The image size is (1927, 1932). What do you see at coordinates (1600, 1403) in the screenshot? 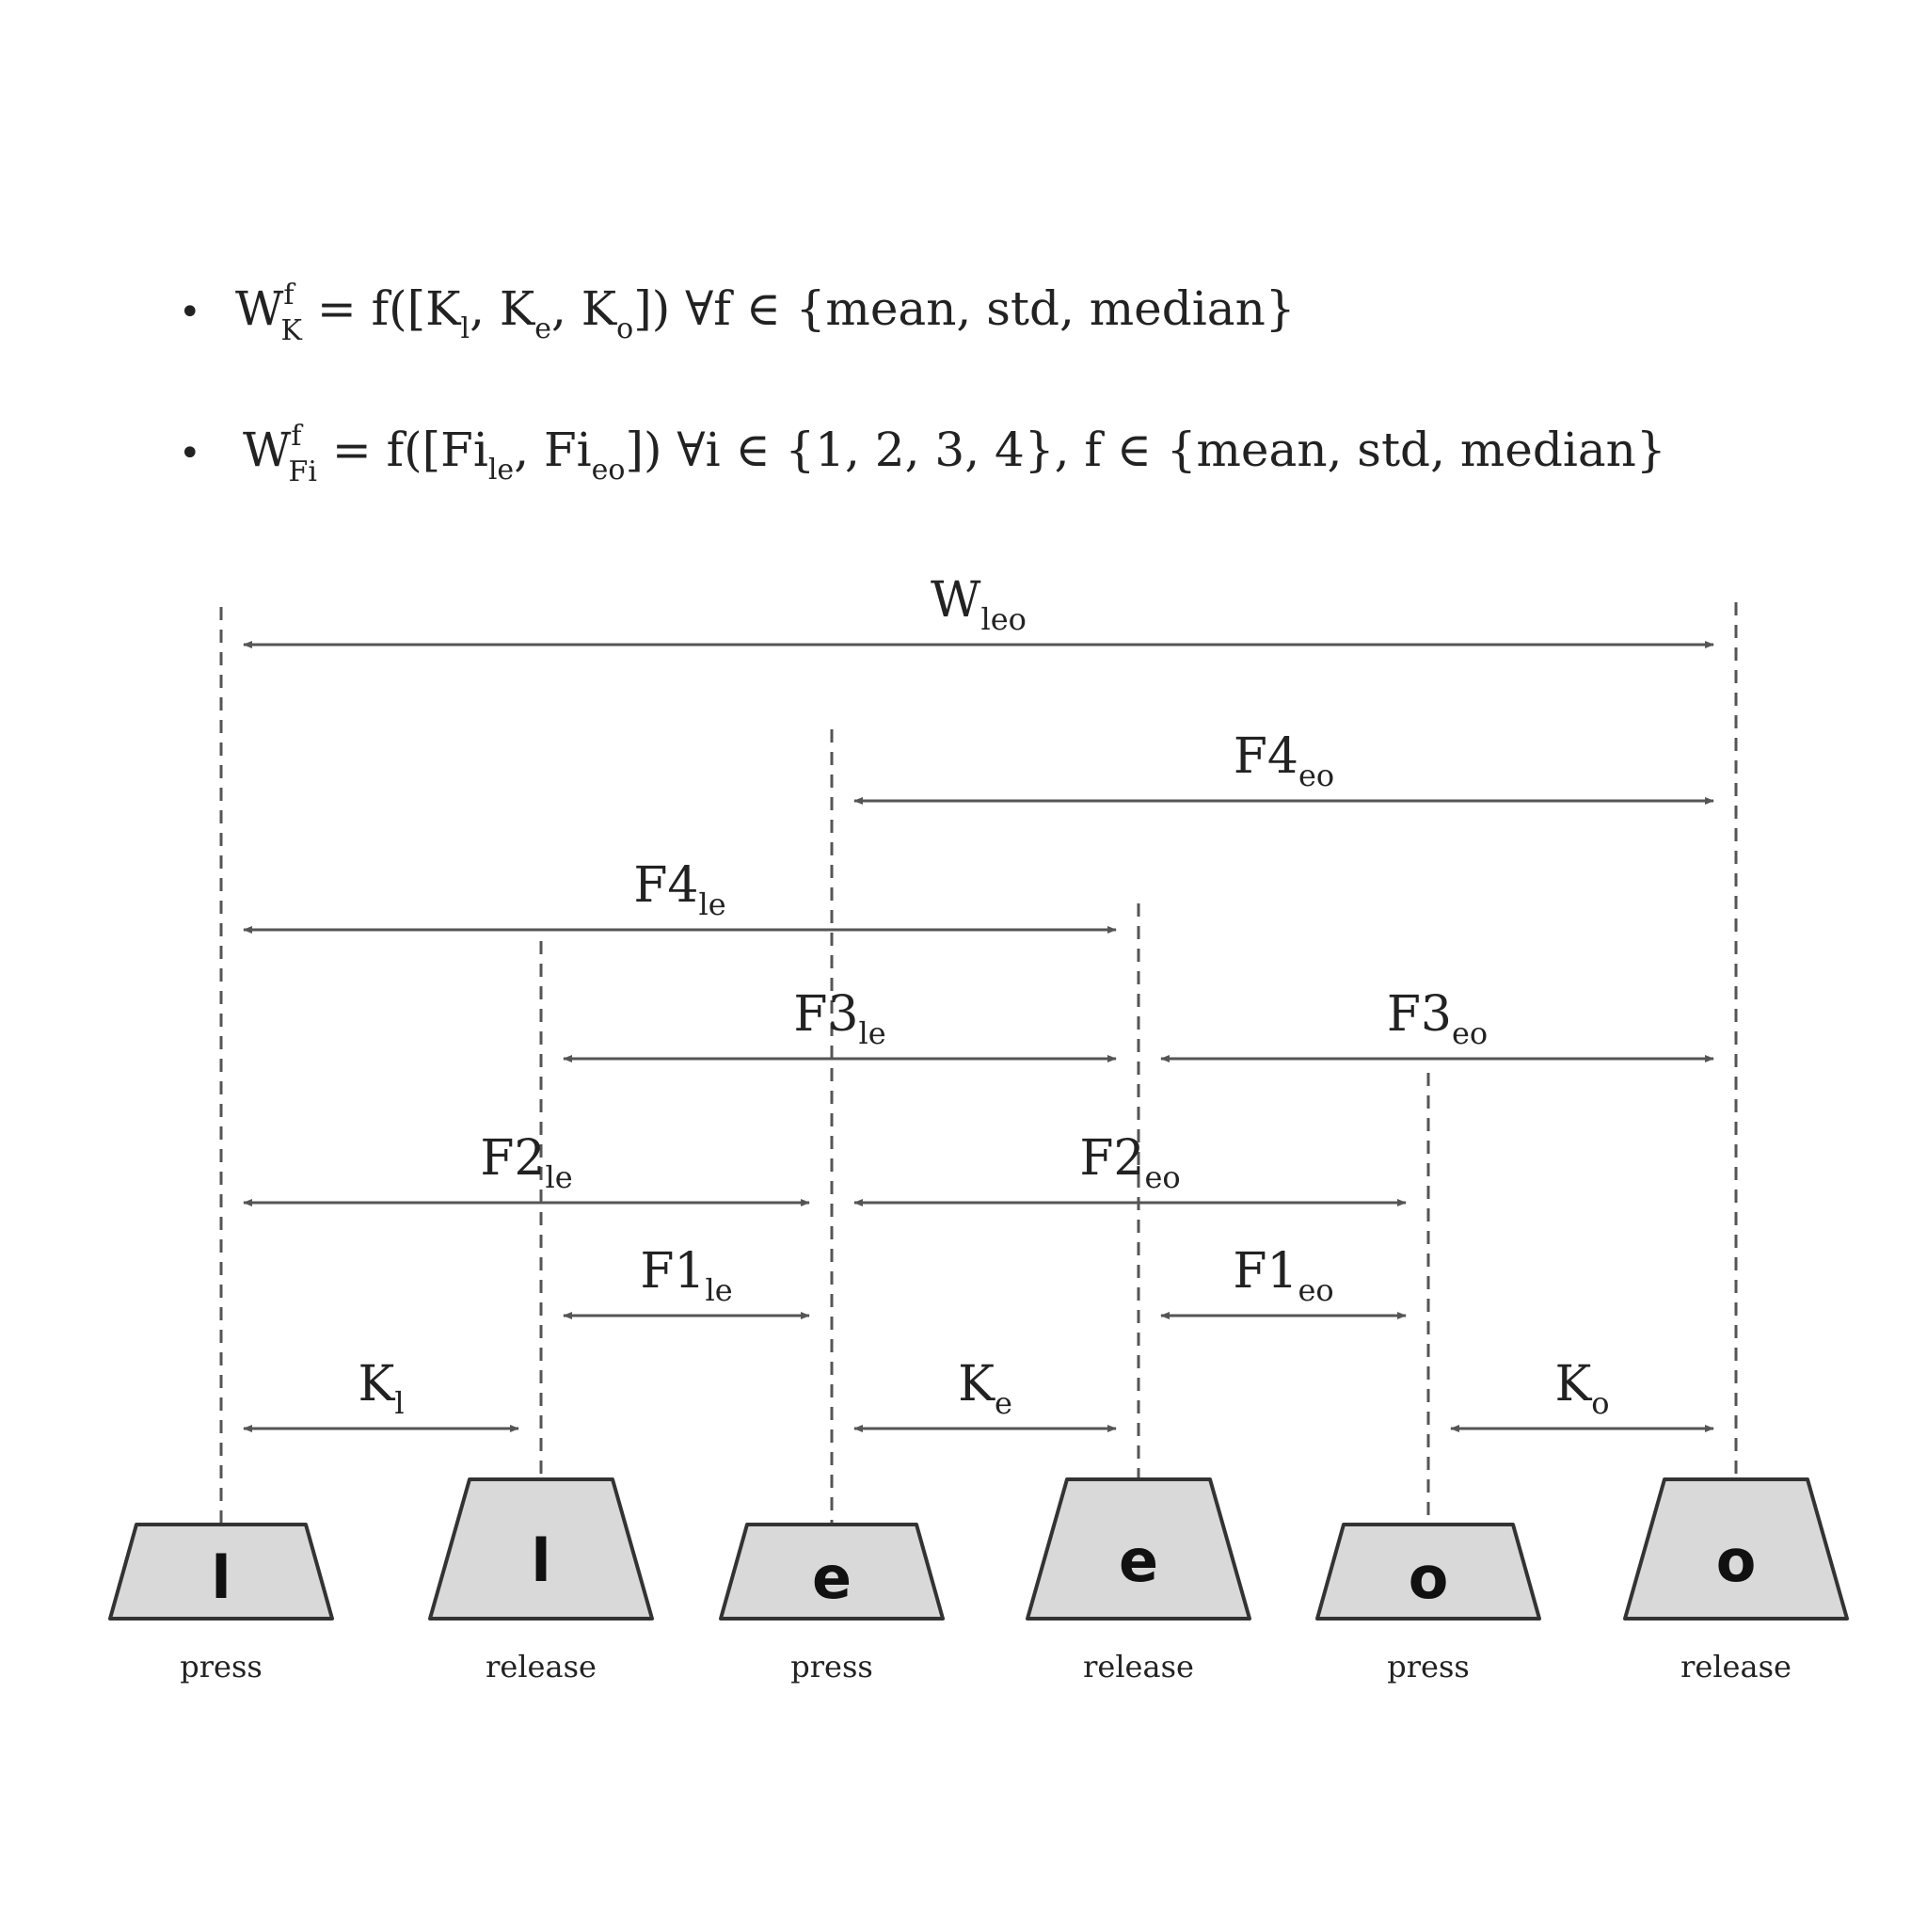
I see `interval-label-sub: o` at bounding box center [1600, 1403].